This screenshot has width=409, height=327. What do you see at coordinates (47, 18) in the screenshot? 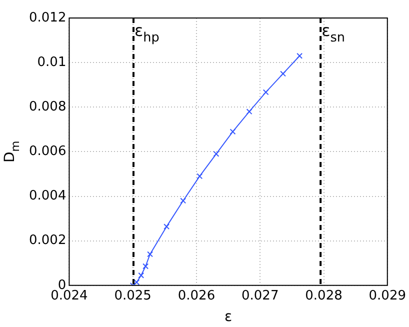
I see `y-tick-label: 0.012` at bounding box center [47, 18].